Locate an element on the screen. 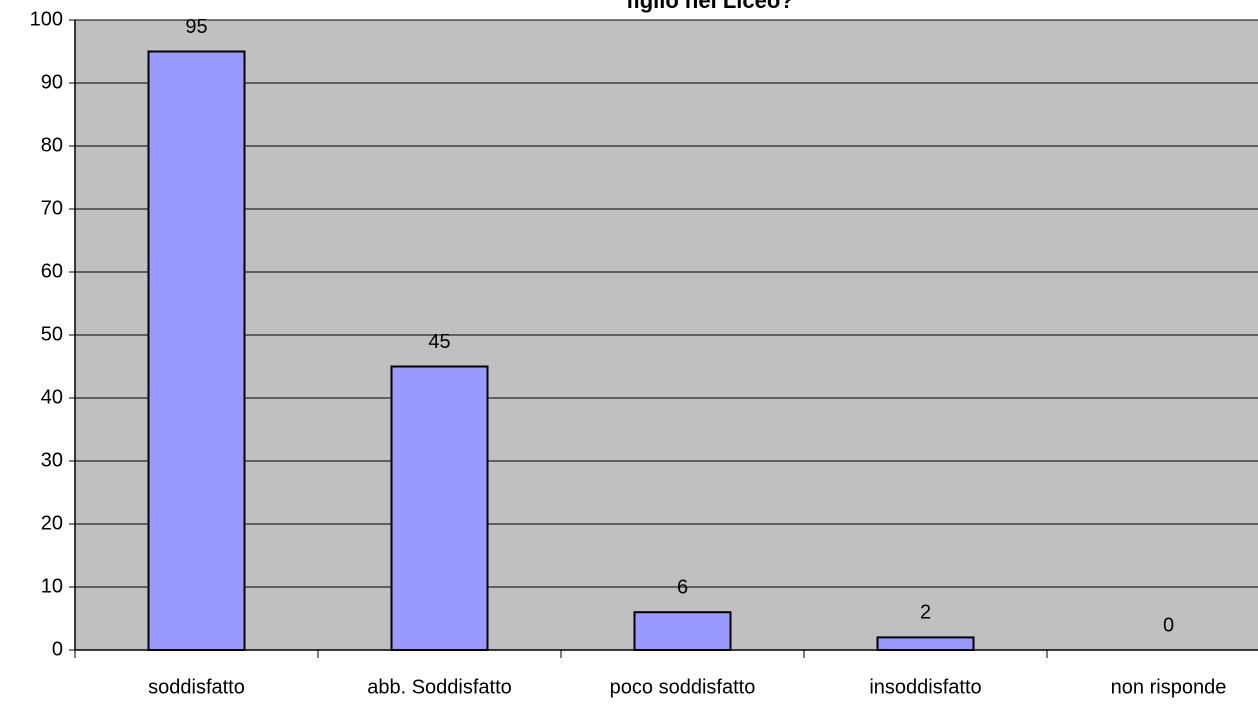 The image size is (1258, 706). y-tick-label: 80 is located at coordinates (52, 145).